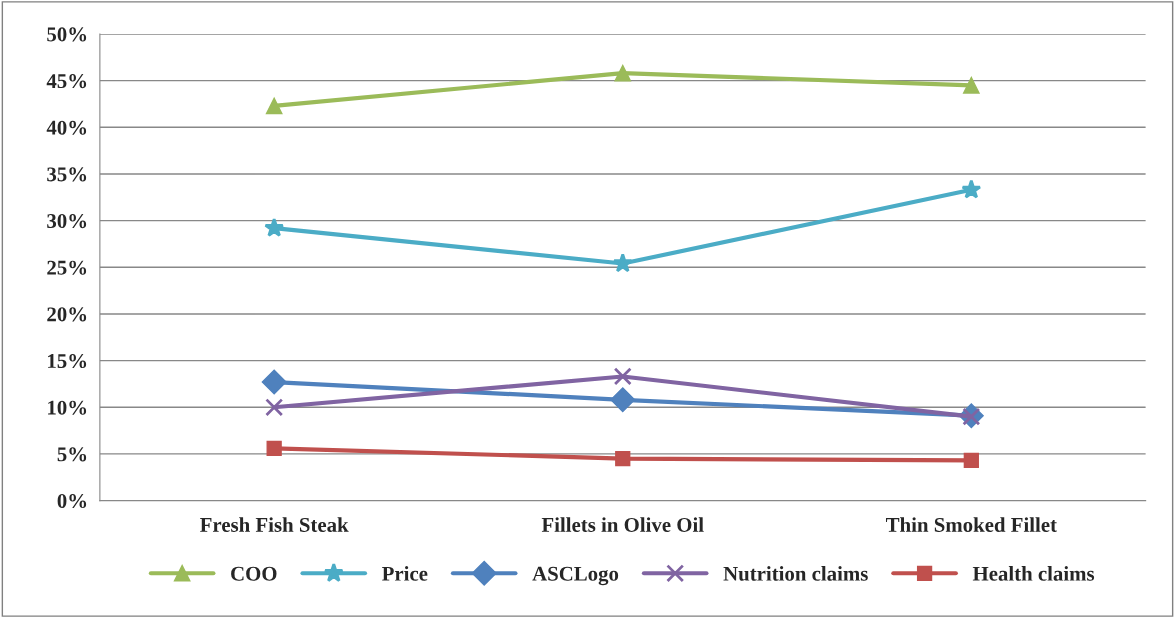  Describe the element at coordinates (67, 221) in the screenshot. I see `y-tick-label: 30%` at that location.